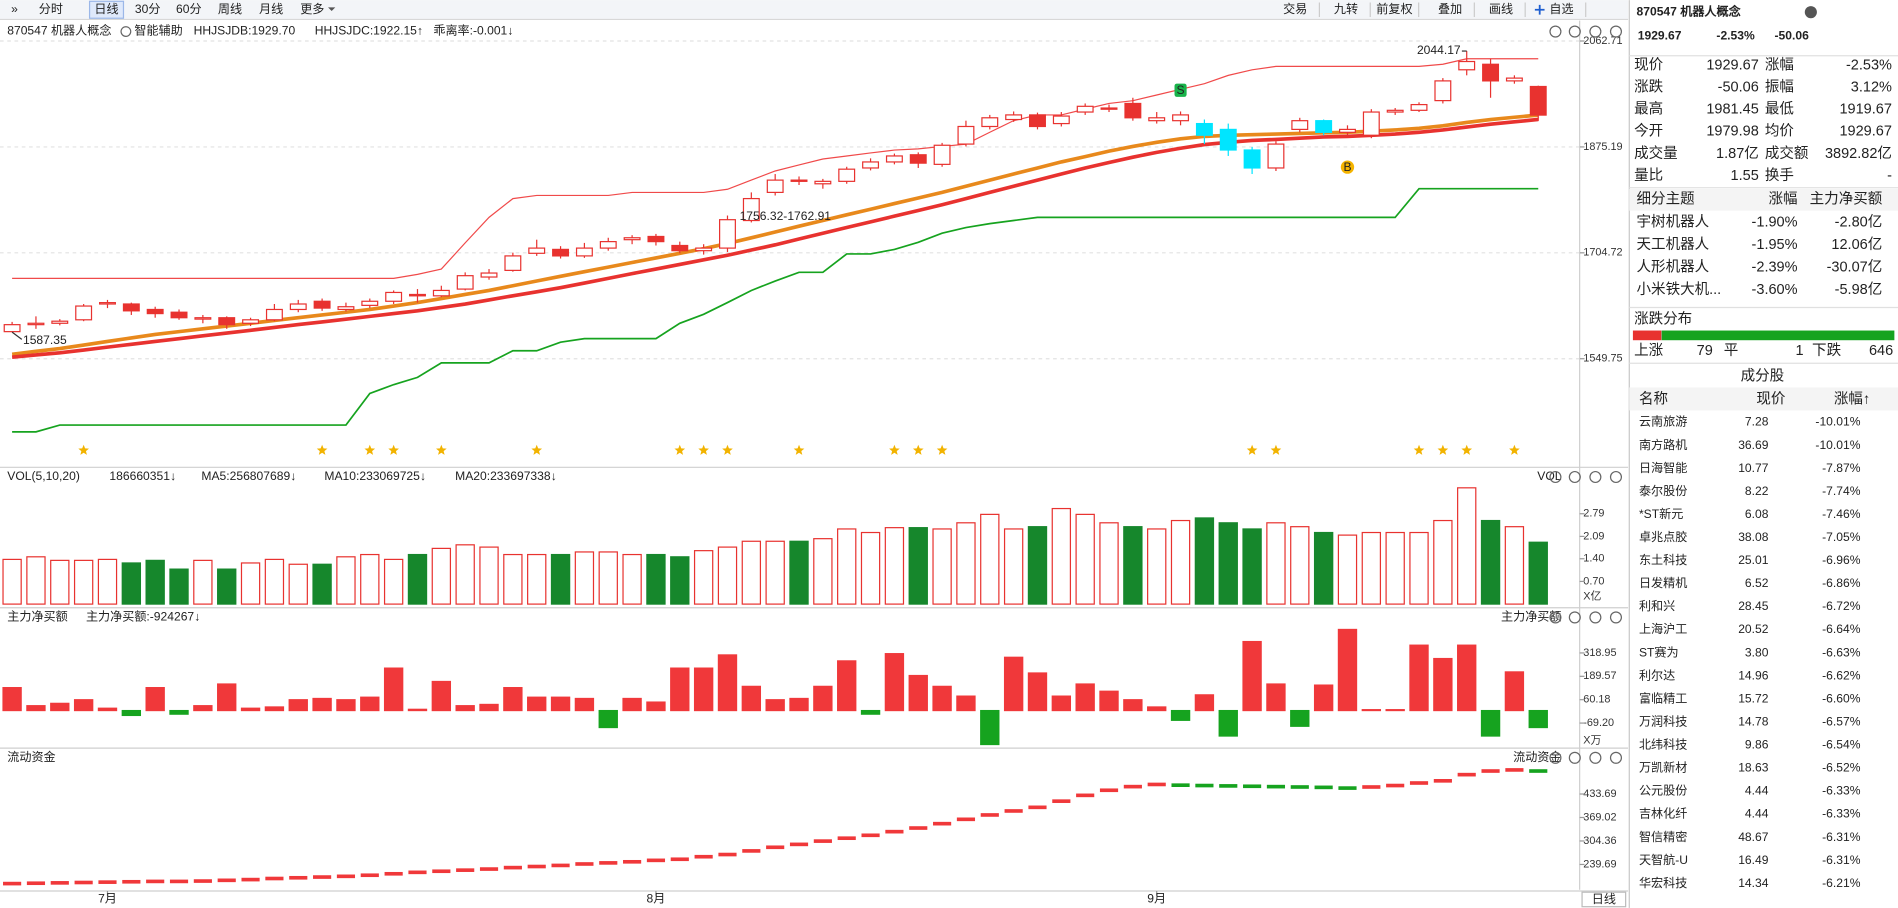 Image resolution: width=1898 pixels, height=908 pixels. I want to click on toolbar-tab: 30分, so click(148, 9).